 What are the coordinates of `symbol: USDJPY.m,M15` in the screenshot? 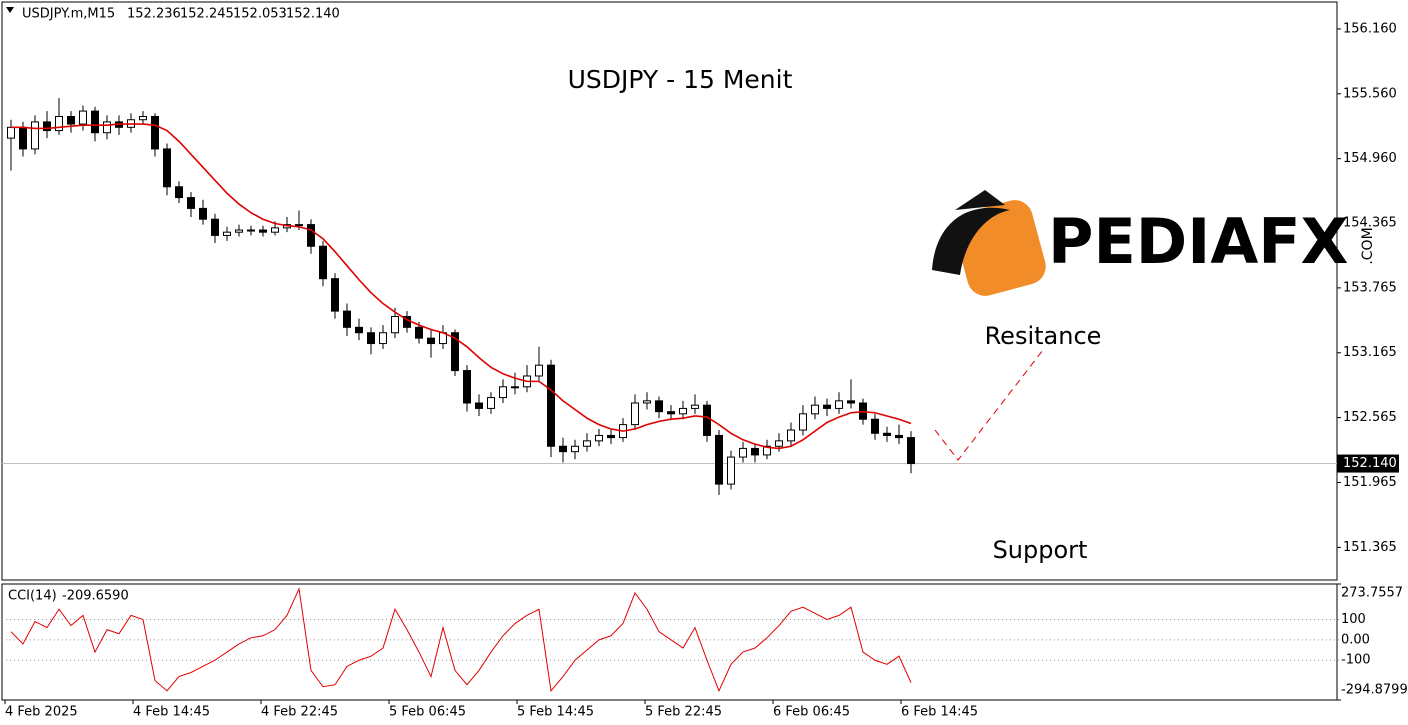 It's located at (68, 14).